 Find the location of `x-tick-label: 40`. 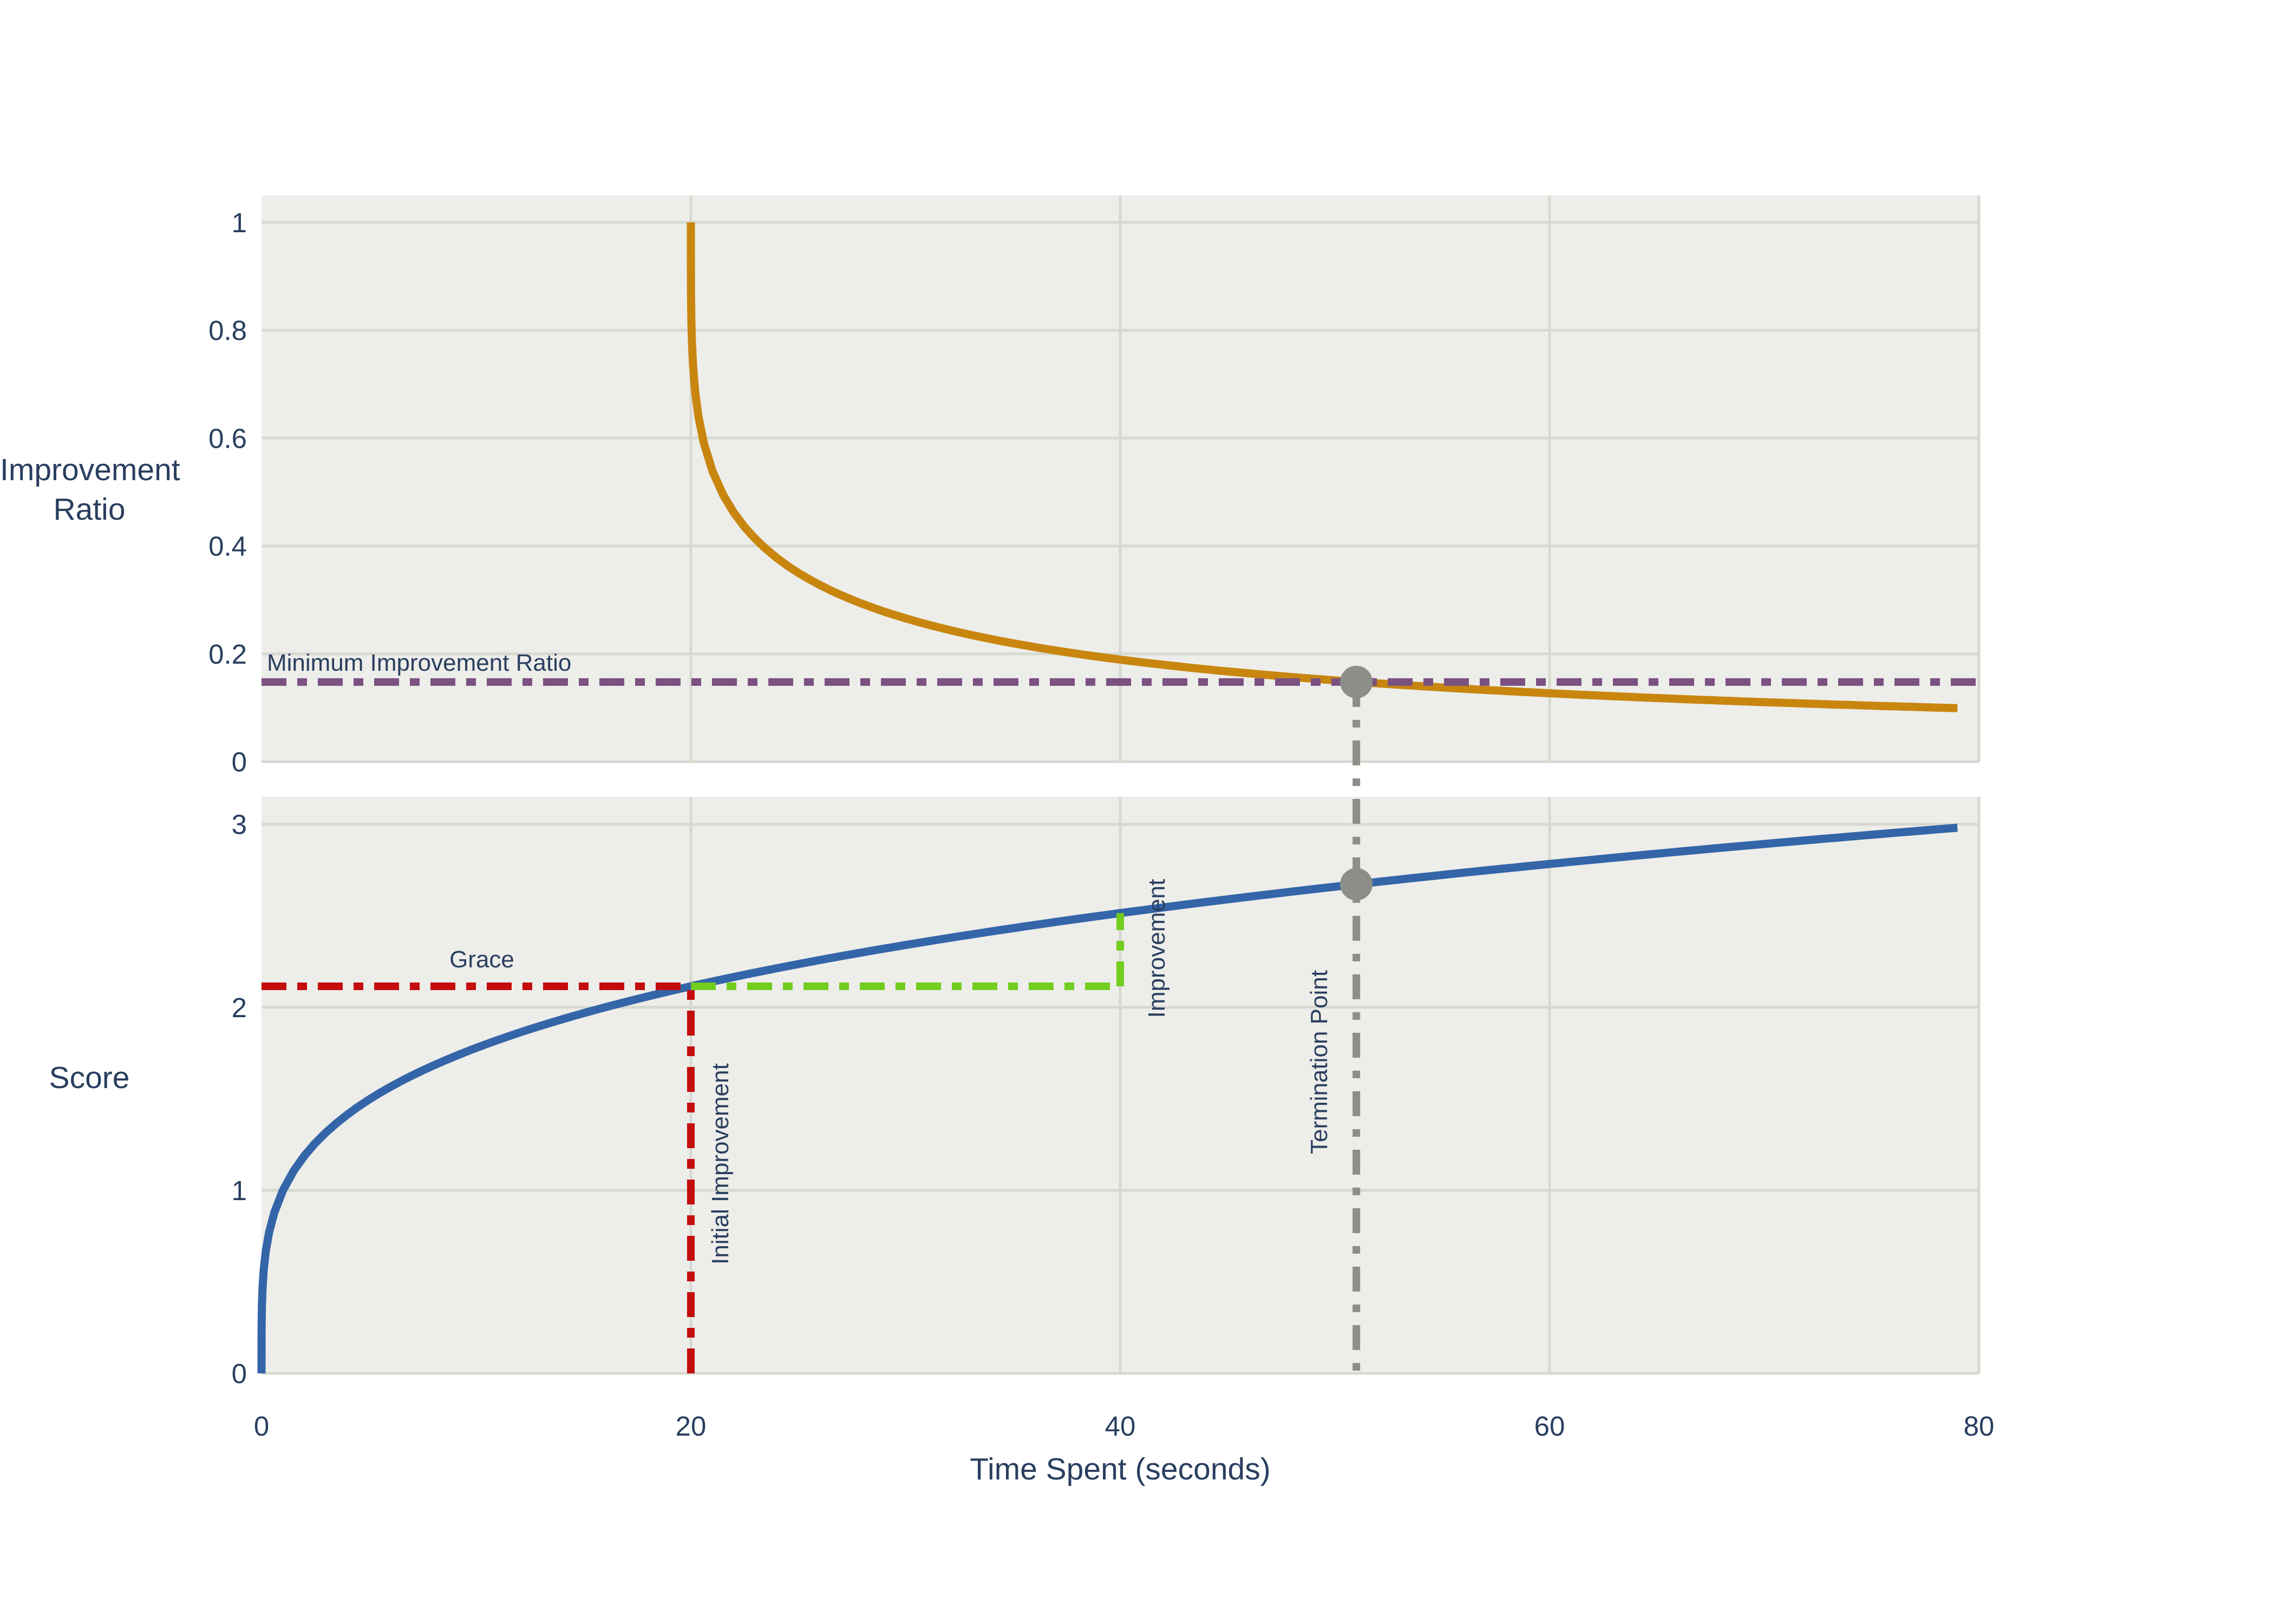

x-tick-label: 40 is located at coordinates (1120, 1426).